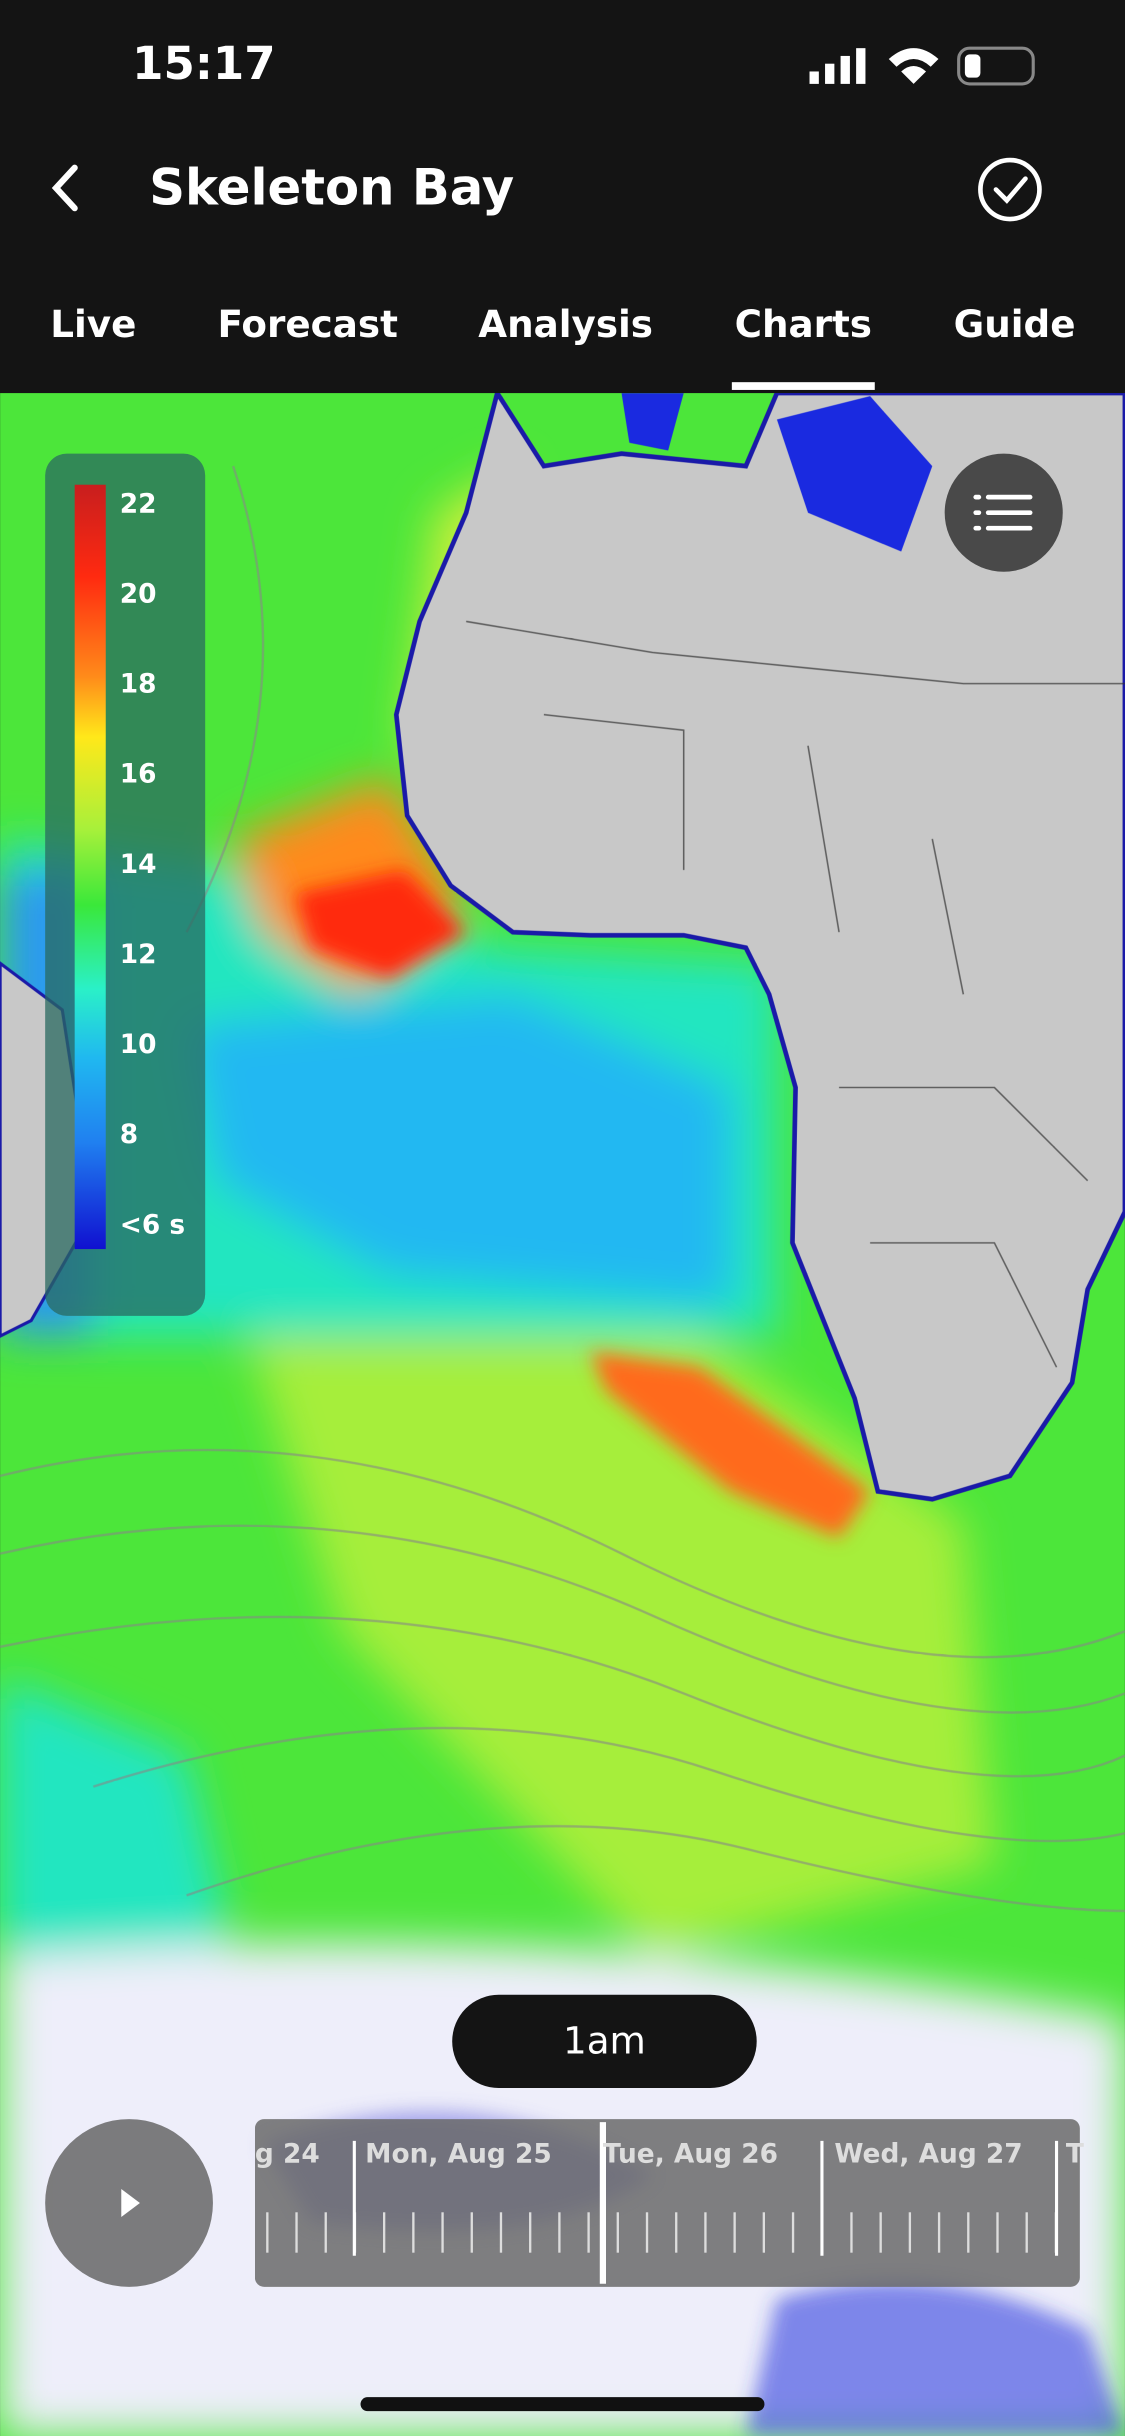 The image size is (1125, 2436). I want to click on legend: 22 20 18 16 14 12 10 8 <6 s, so click(125, 884).